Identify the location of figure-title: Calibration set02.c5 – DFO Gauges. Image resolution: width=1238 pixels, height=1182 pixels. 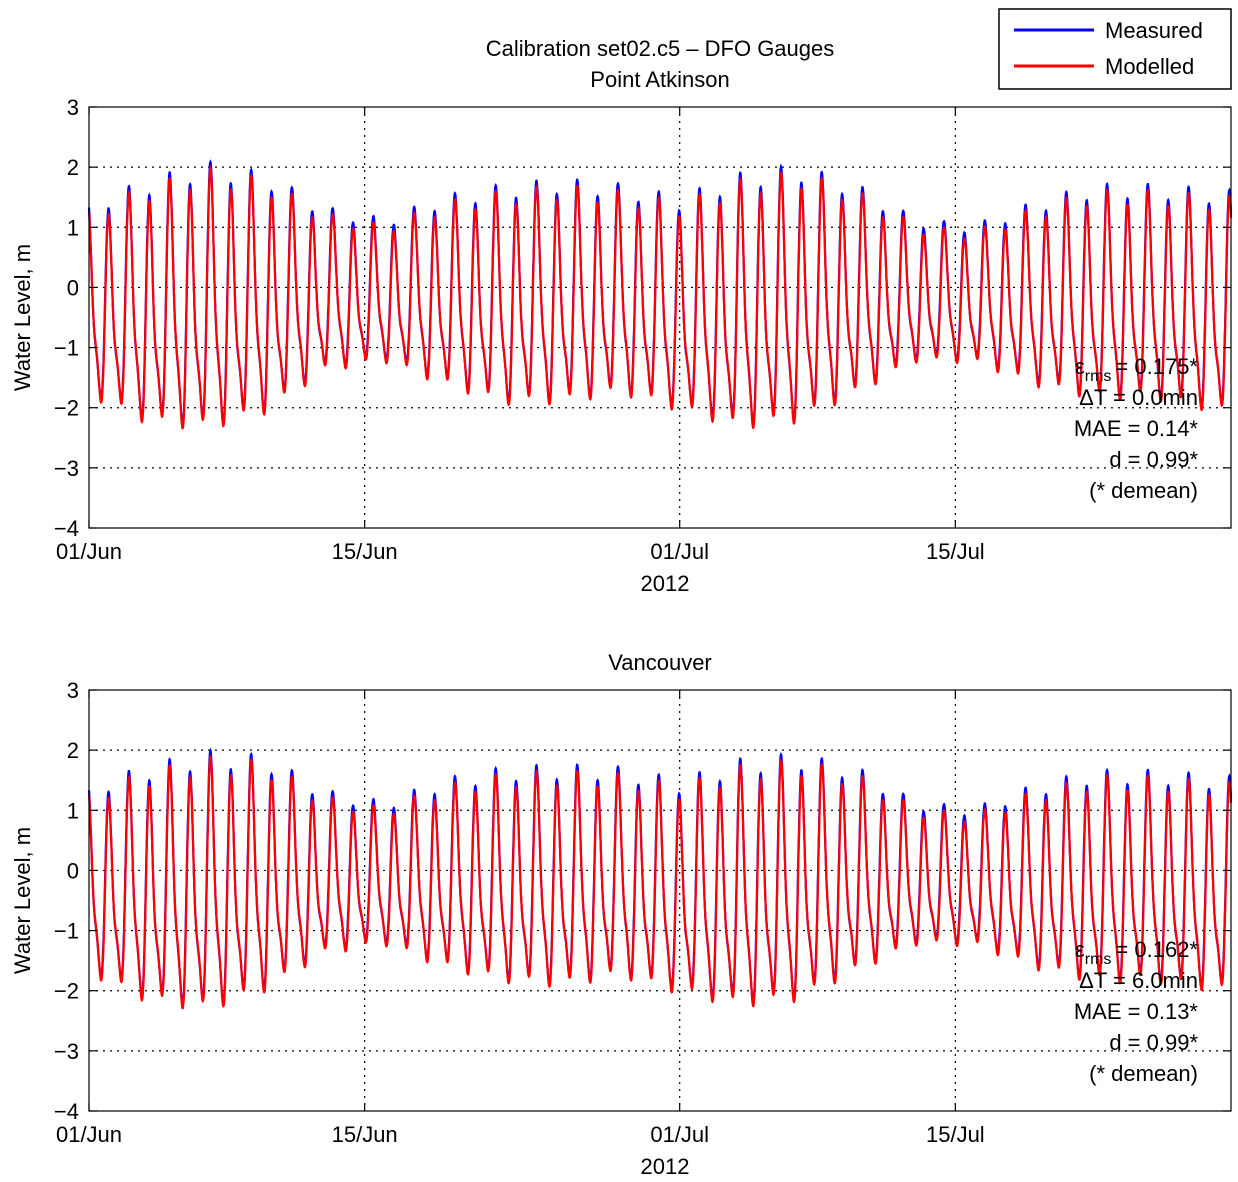
(660, 48).